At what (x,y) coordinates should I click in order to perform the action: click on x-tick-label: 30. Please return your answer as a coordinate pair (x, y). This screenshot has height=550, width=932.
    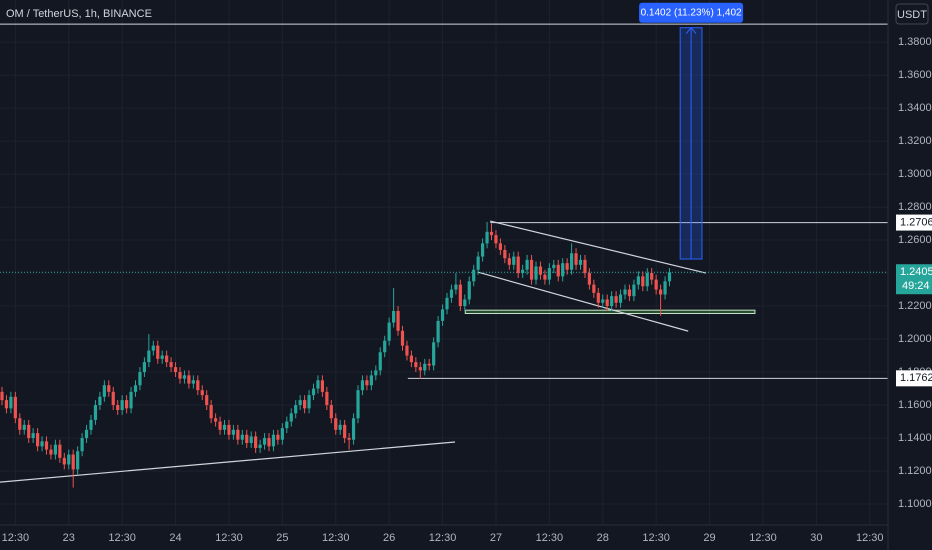
    Looking at the image, I should click on (816, 538).